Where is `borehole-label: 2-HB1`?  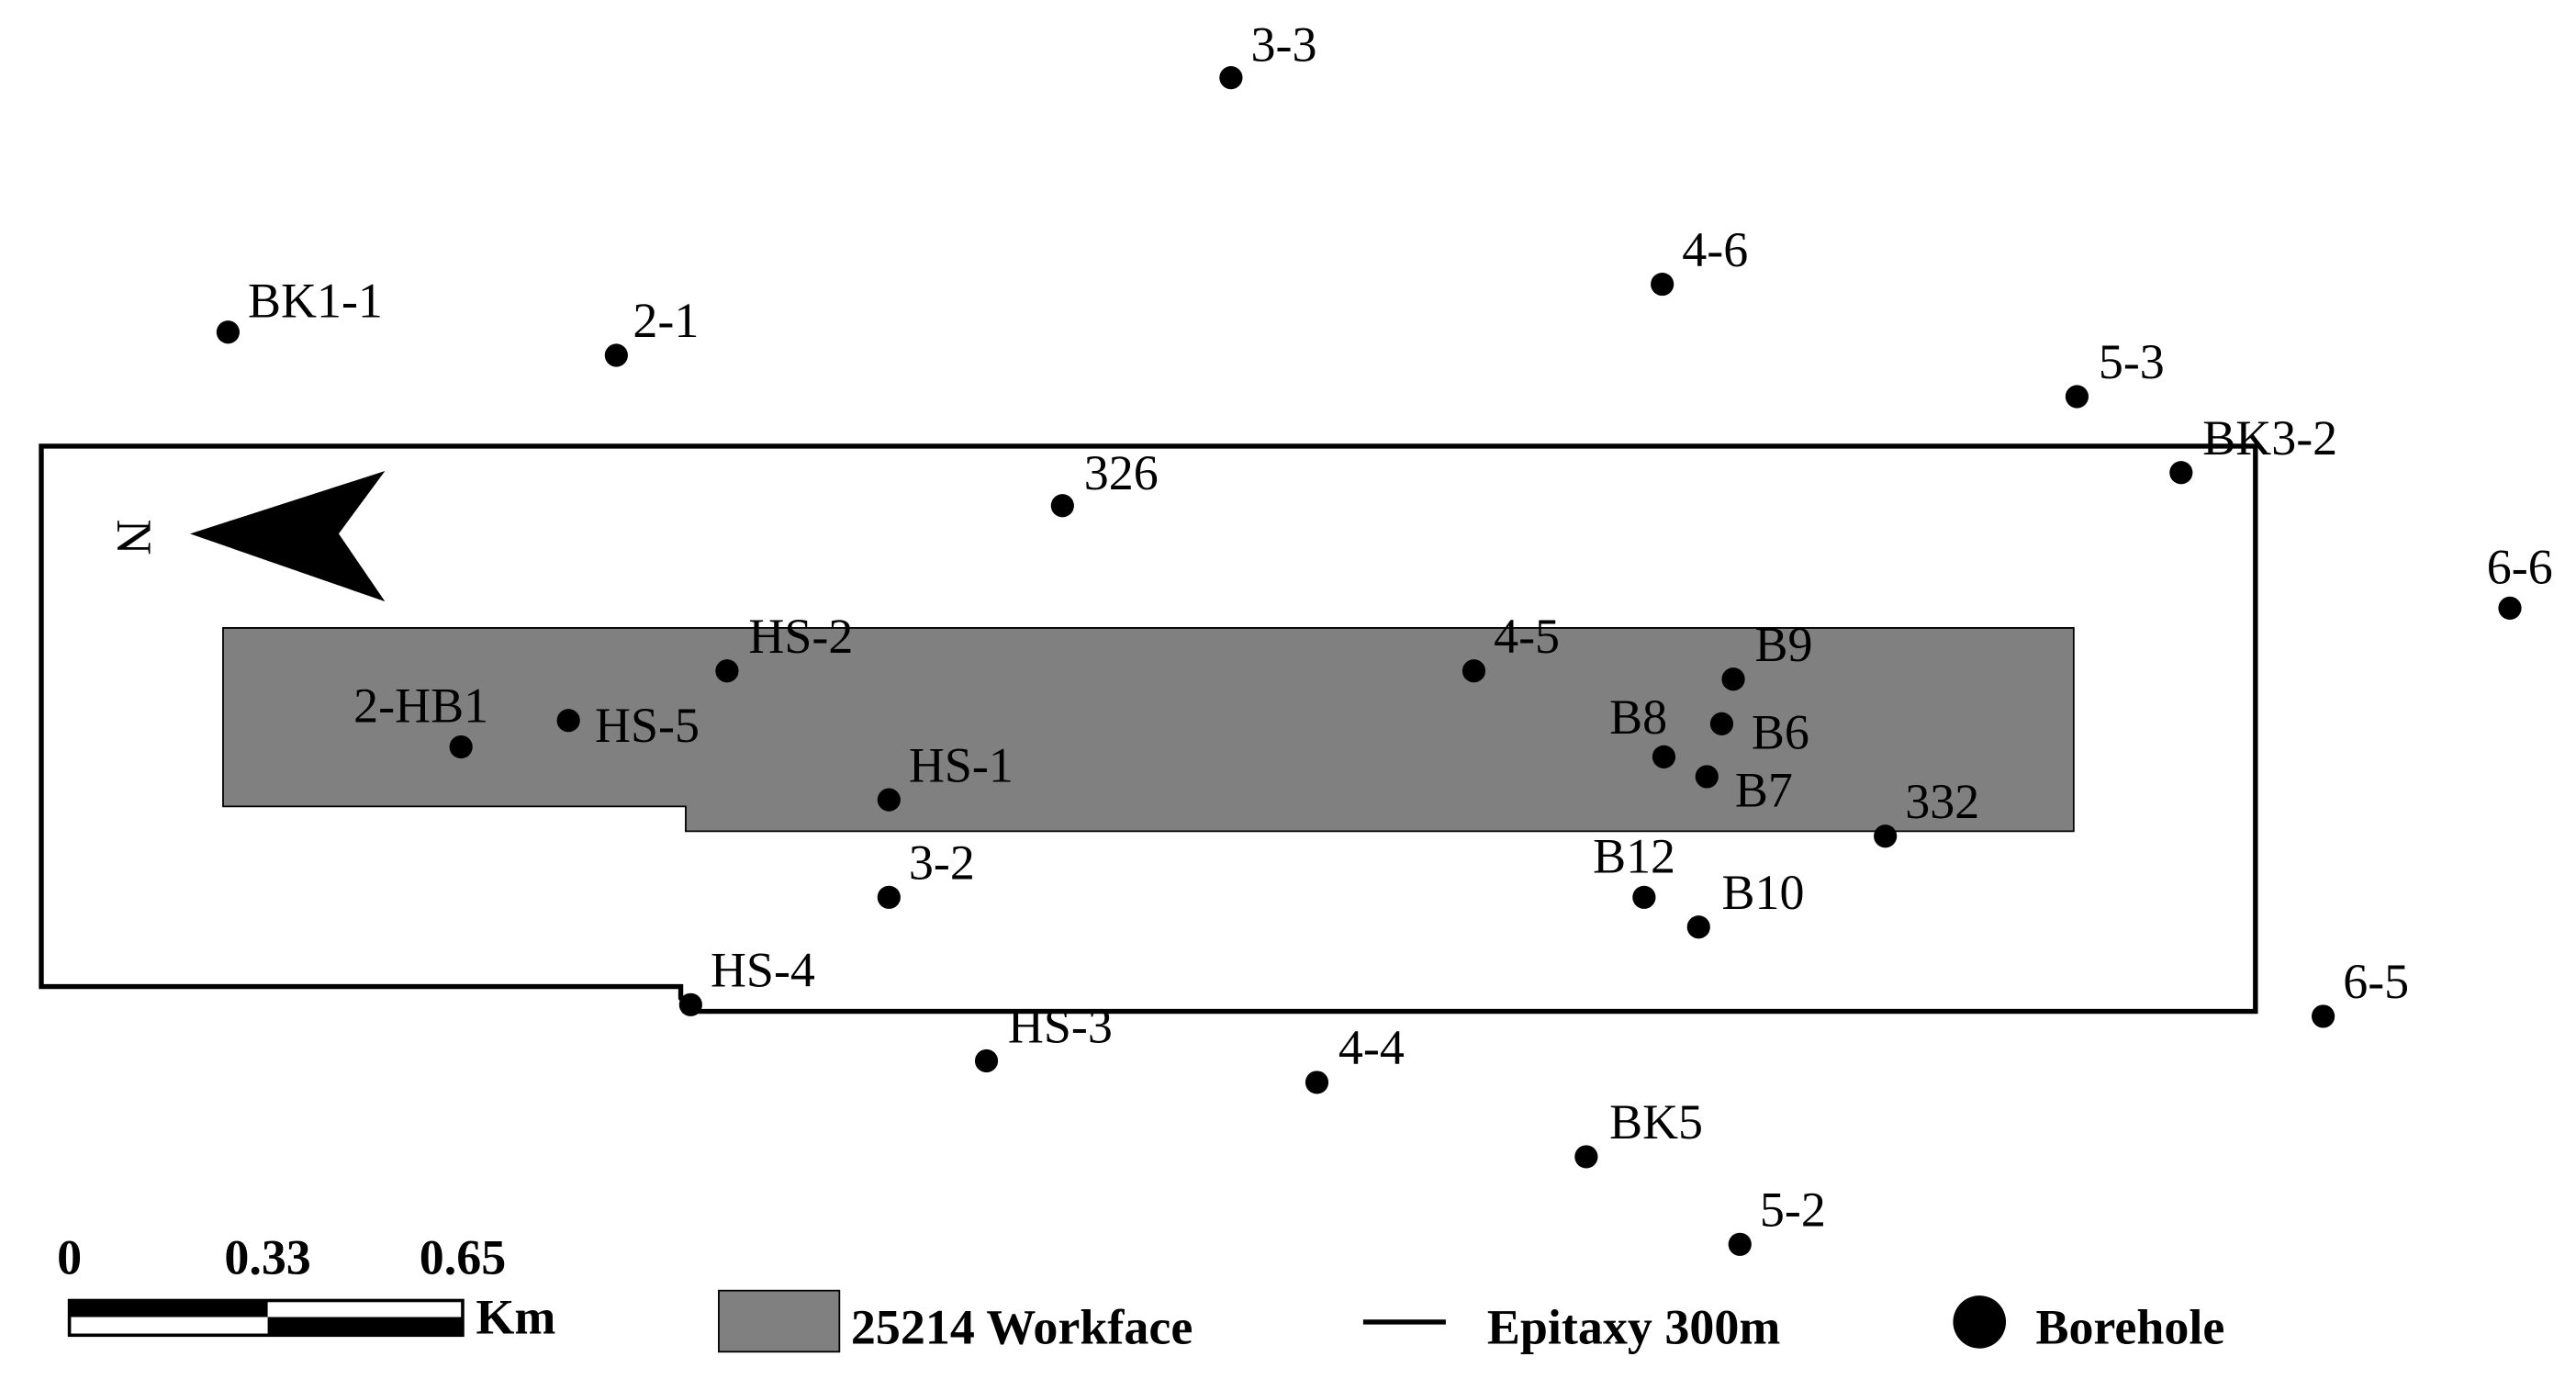 borehole-label: 2-HB1 is located at coordinates (420, 706).